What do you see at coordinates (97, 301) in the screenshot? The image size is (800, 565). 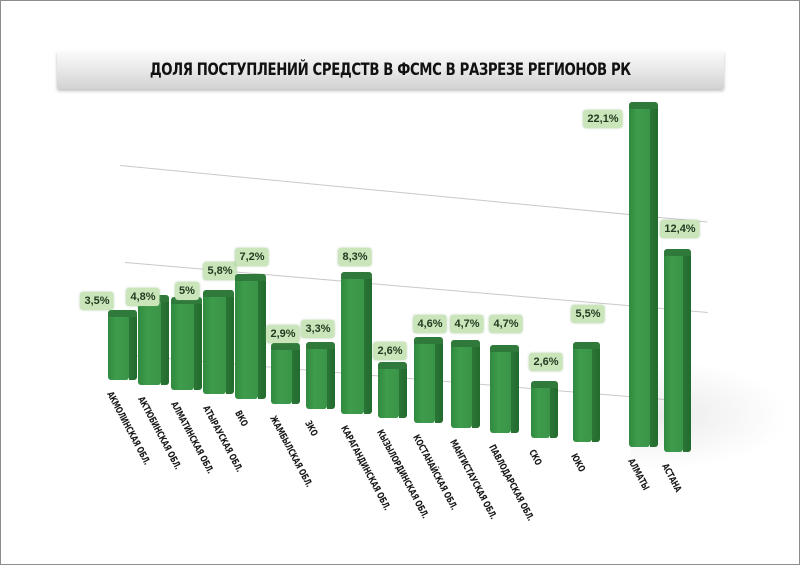 I see `data-label: 3,5%` at bounding box center [97, 301].